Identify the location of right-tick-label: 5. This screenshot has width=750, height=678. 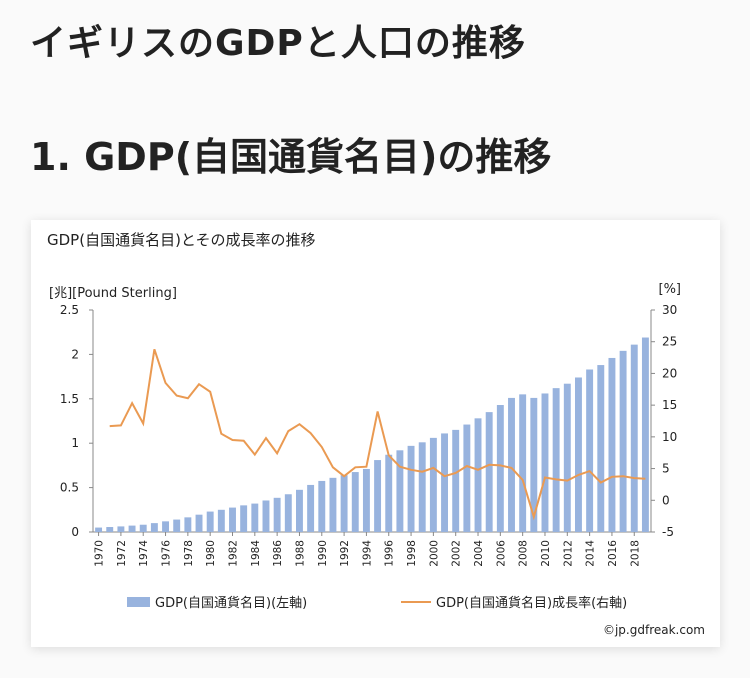
(666, 469).